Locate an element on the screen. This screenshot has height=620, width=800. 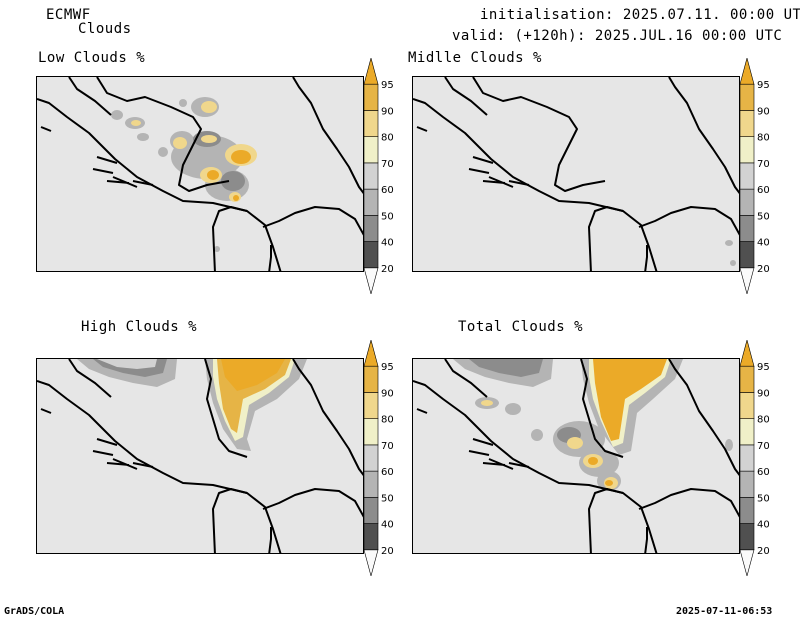
middle-clouds-map is located at coordinates (576, 174).